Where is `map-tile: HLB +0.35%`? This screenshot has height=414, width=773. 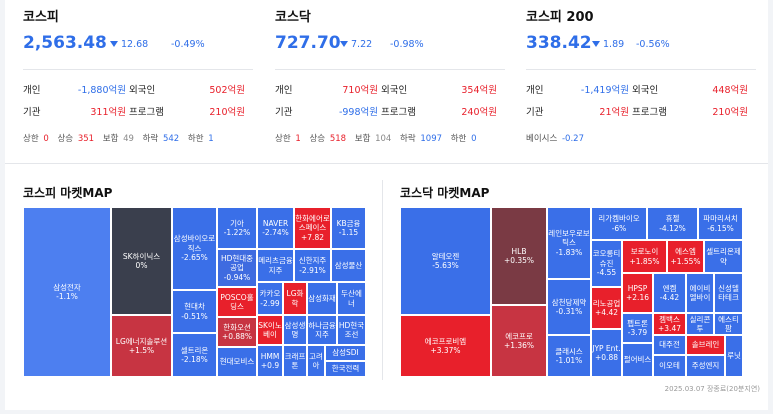
map-tile: HLB +0.35% is located at coordinates (519, 256).